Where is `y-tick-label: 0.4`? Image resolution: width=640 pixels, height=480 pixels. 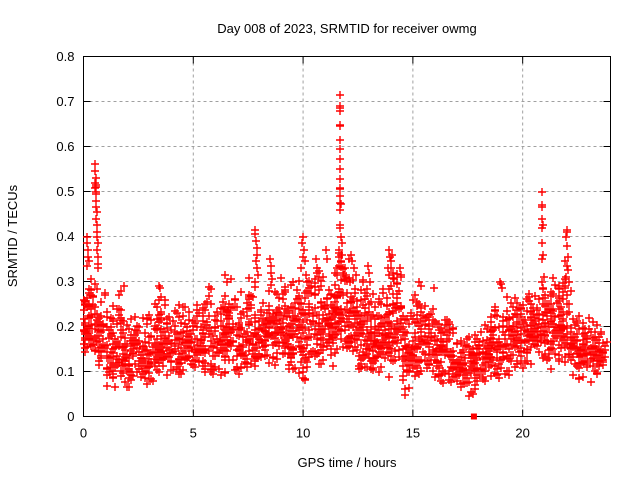
y-tick-label: 0.4 is located at coordinates (65, 236).